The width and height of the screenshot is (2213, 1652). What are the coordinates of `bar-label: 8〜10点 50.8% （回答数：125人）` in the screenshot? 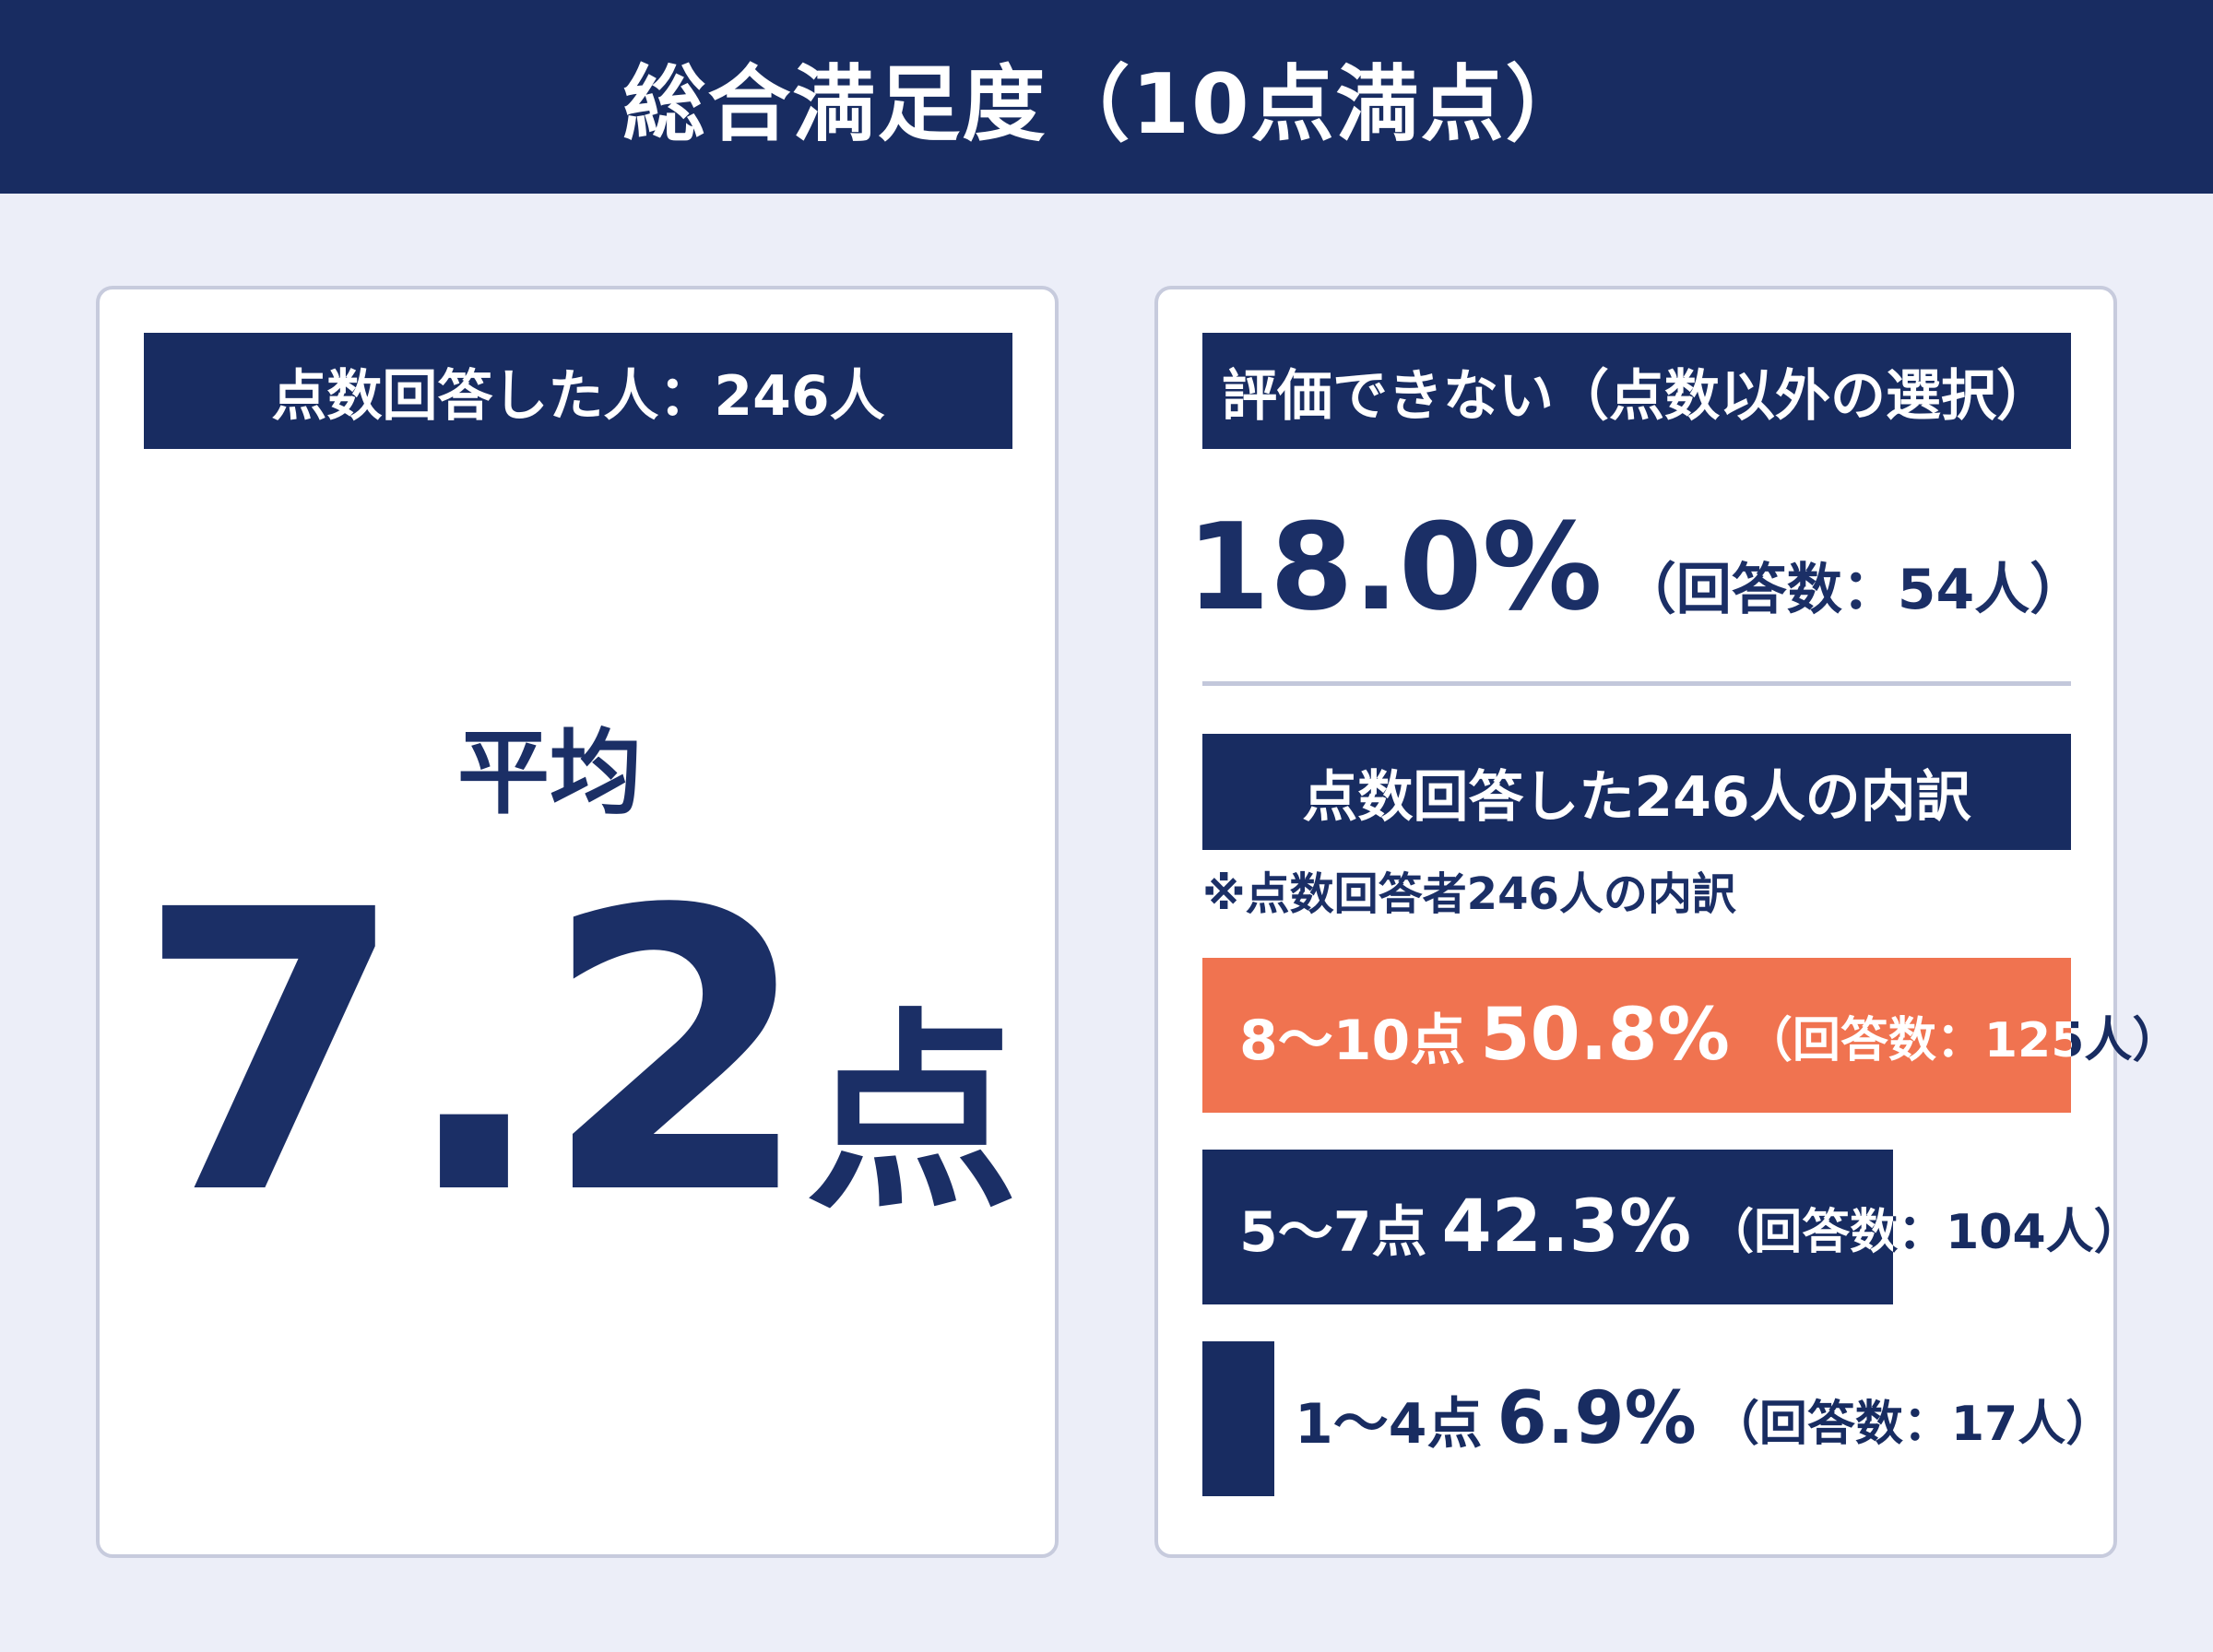 It's located at (1709, 1035).